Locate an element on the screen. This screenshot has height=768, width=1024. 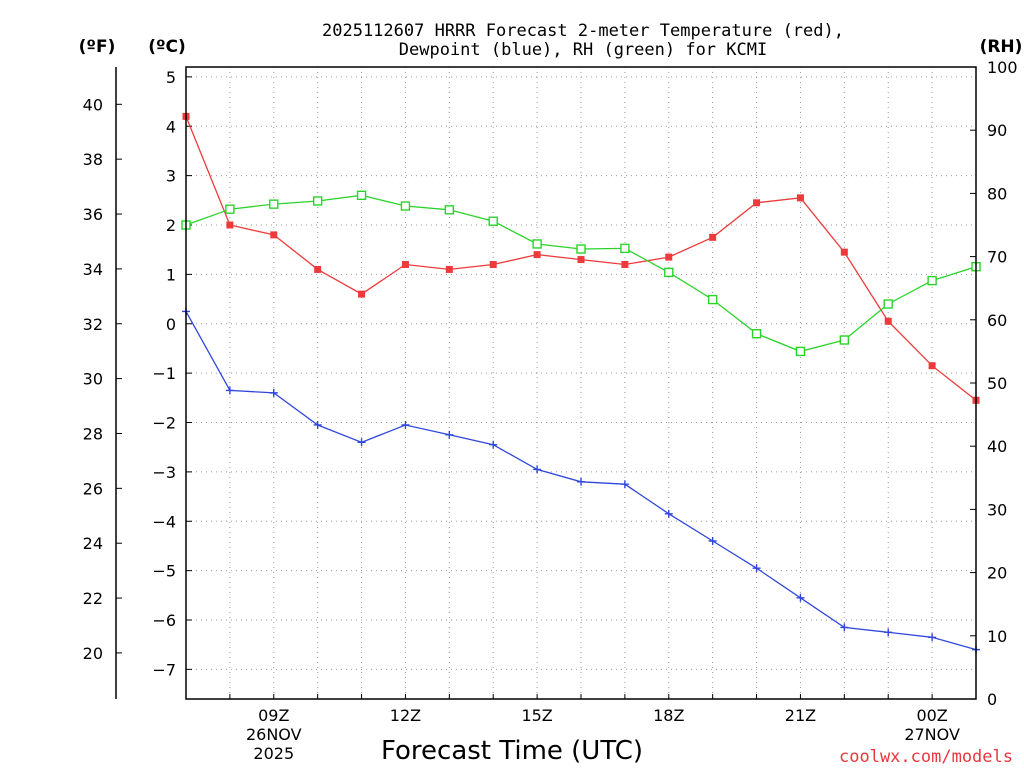
rh-tick-label: 0 is located at coordinates (992, 699).